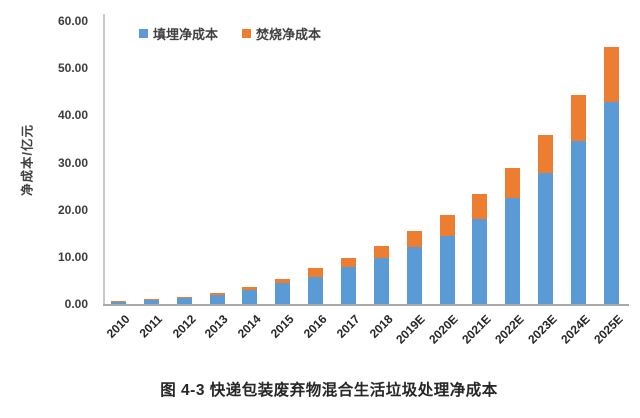  Describe the element at coordinates (250, 288) in the screenshot. I see `bar-segment-incineration-2014` at that location.